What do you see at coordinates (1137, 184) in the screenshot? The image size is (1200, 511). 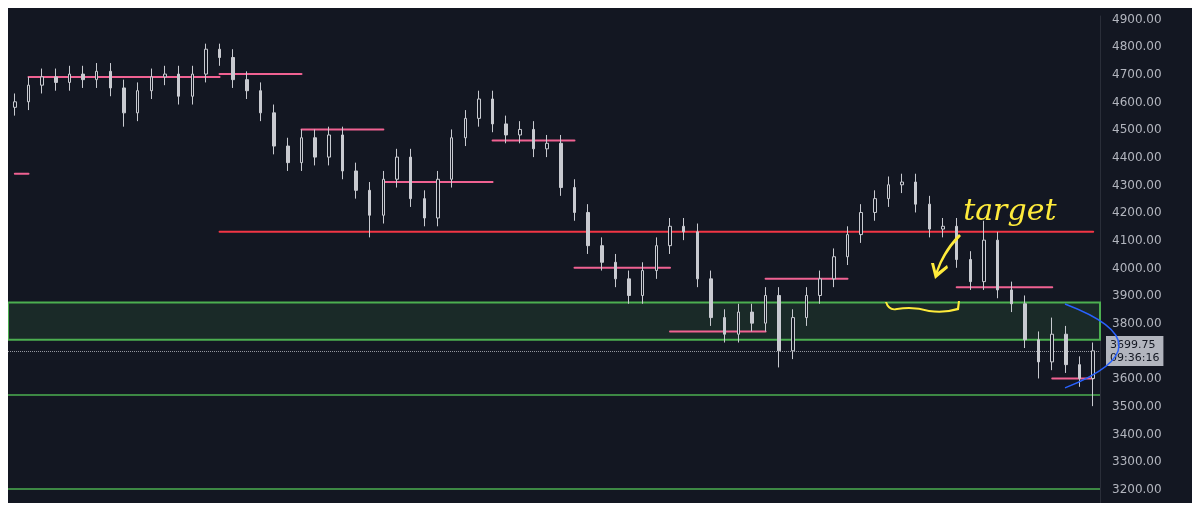 I see `y-tick-label: 4300.00` at bounding box center [1137, 184].